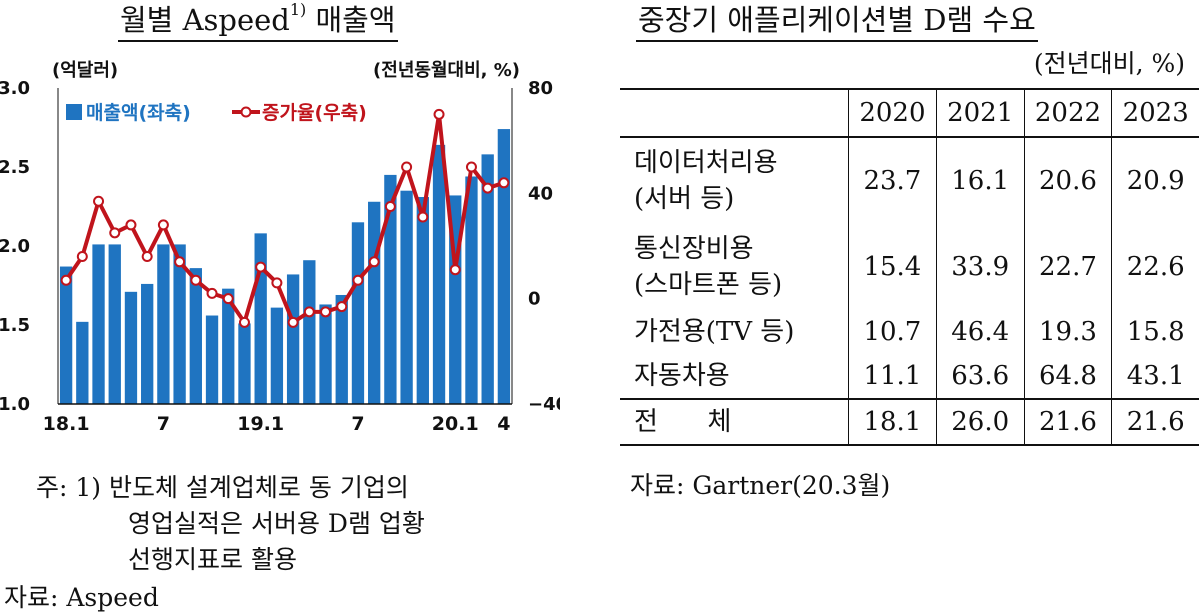  Describe the element at coordinates (15, 325) in the screenshot. I see `left-tick-label: 1.5` at that location.